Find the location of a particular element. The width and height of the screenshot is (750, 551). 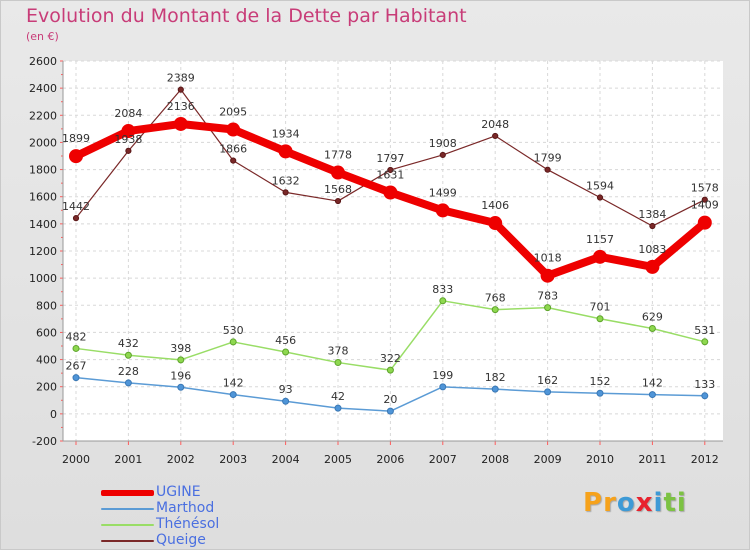

data-label-ugine: 1157 is located at coordinates (600, 239).